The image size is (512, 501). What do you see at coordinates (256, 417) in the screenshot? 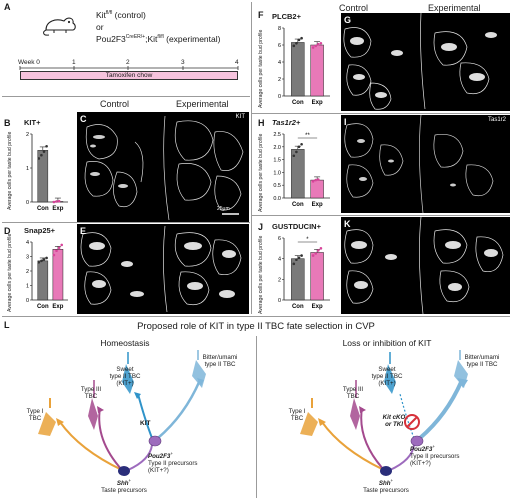
I see `divider-diagrams` at bounding box center [256, 417].